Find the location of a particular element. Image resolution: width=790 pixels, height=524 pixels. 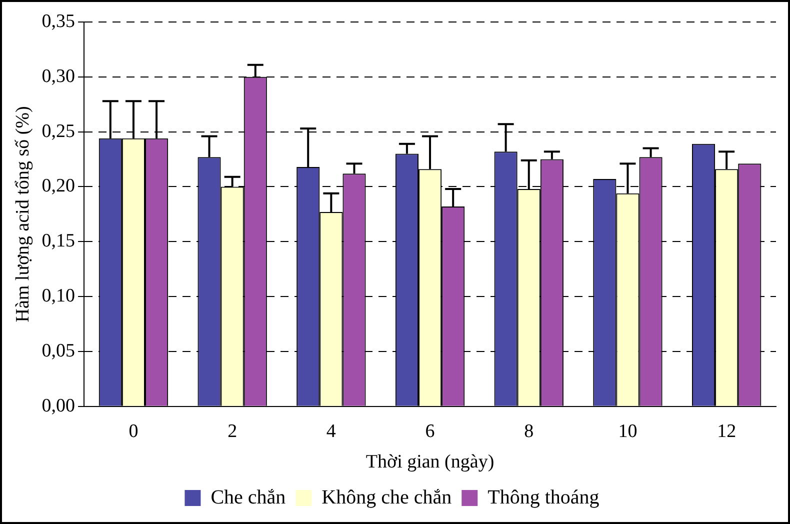

y-tick-label: 0,10 is located at coordinates (59, 296).